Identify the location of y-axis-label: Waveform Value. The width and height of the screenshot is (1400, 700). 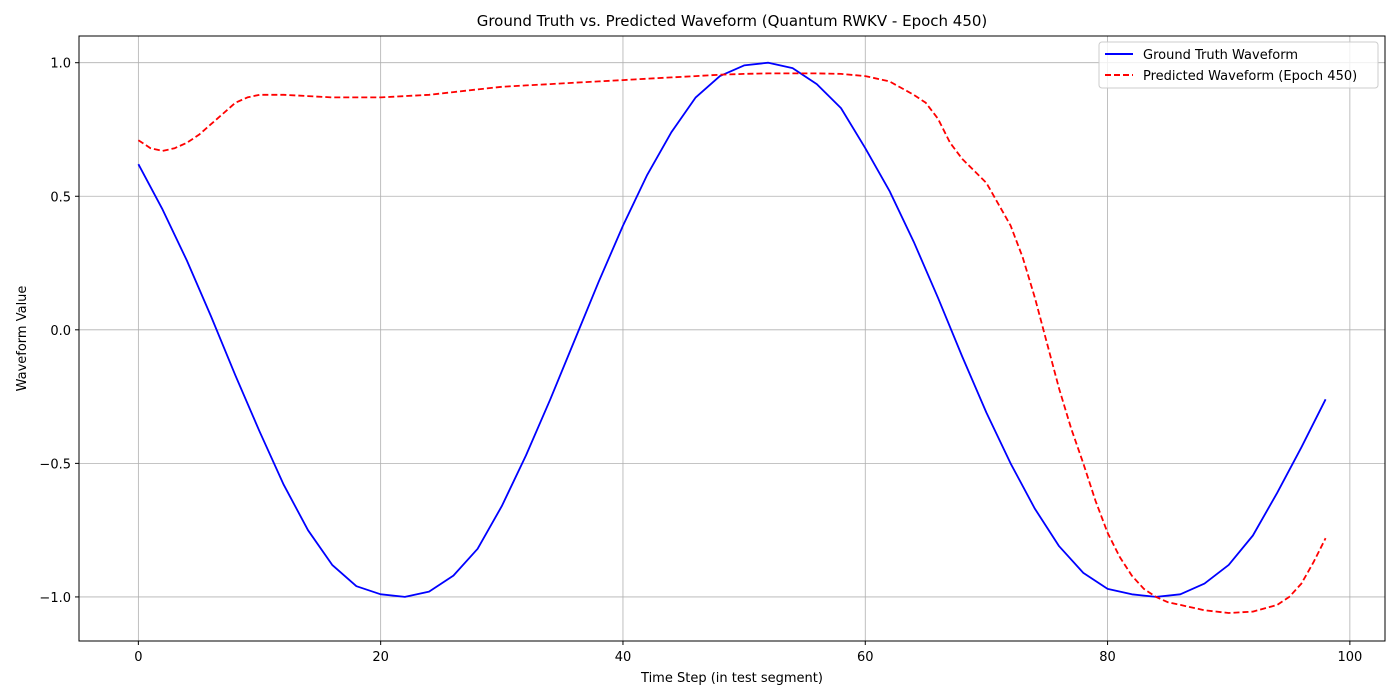
(22, 339).